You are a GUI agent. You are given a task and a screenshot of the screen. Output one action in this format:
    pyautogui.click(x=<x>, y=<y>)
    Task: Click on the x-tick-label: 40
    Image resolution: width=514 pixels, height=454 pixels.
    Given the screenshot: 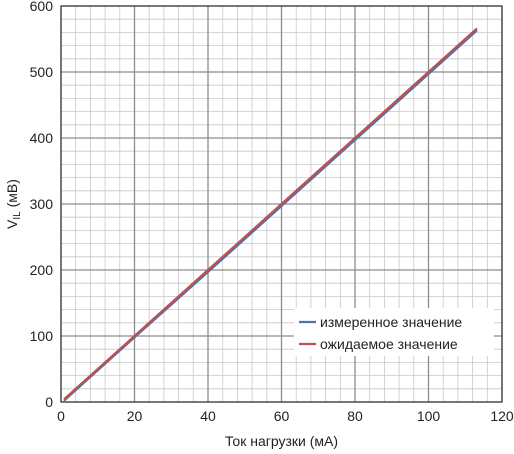 What is the action you would take?
    pyautogui.click(x=208, y=416)
    